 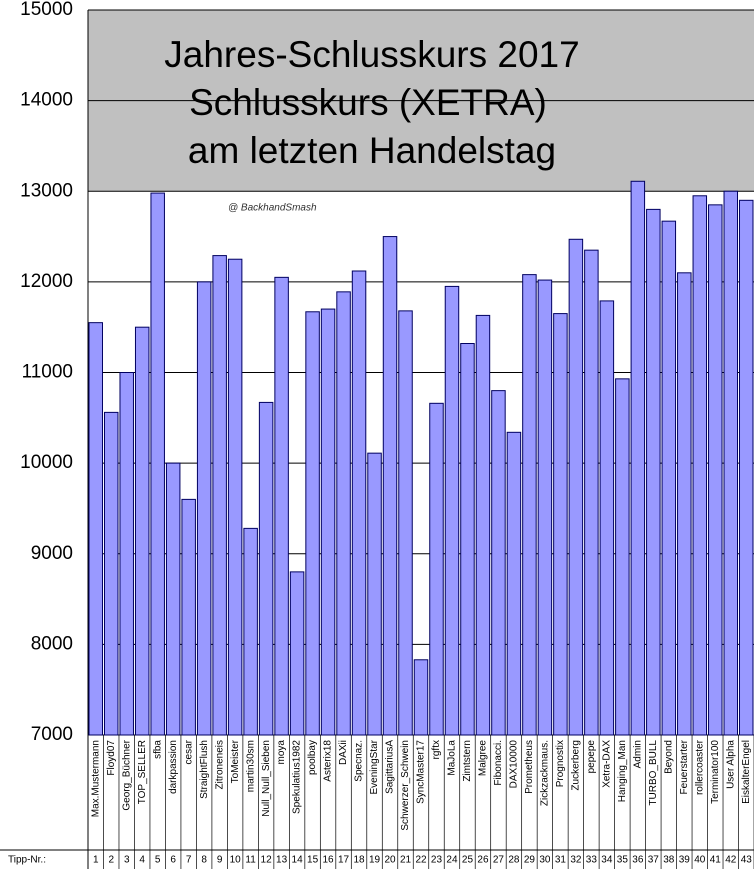 I want to click on tipp-number: 11, so click(x=250, y=860).